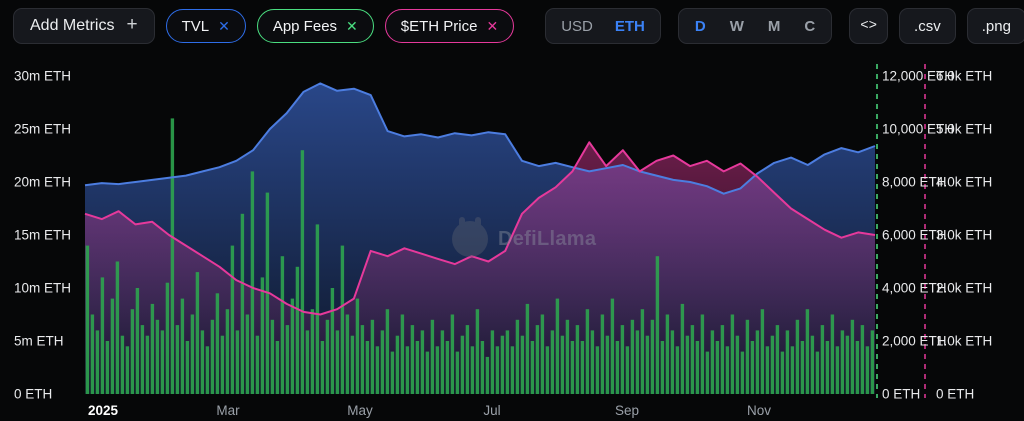 This screenshot has height=421, width=1024. I want to click on csv-label: .csv, so click(927, 26).